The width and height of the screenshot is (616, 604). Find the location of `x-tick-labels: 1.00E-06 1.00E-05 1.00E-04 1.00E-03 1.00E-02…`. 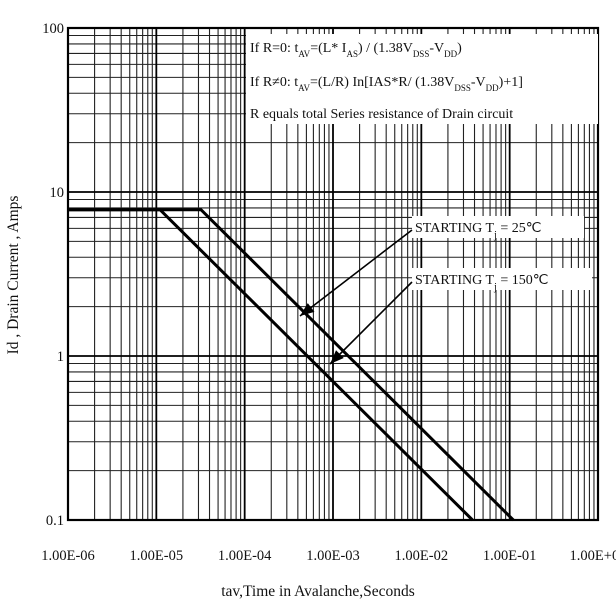

x-tick-labels: 1.00E-06 1.00E-05 1.00E-04 1.00E-03 1.00E-02… is located at coordinates (328, 556).